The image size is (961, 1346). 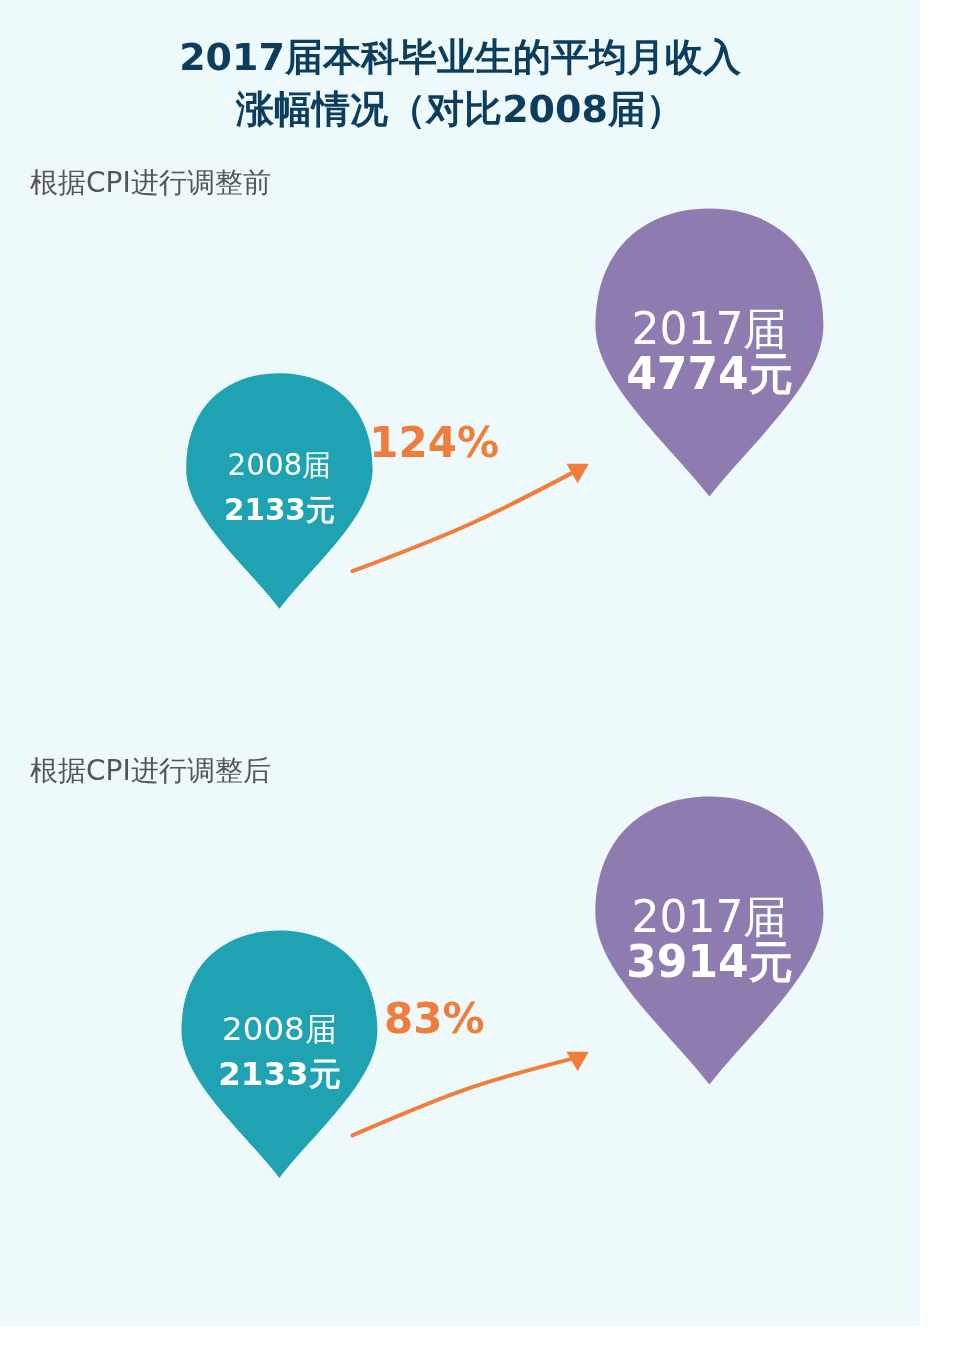 What do you see at coordinates (150, 771) in the screenshot?
I see `text: 根据CPI进行调整后` at bounding box center [150, 771].